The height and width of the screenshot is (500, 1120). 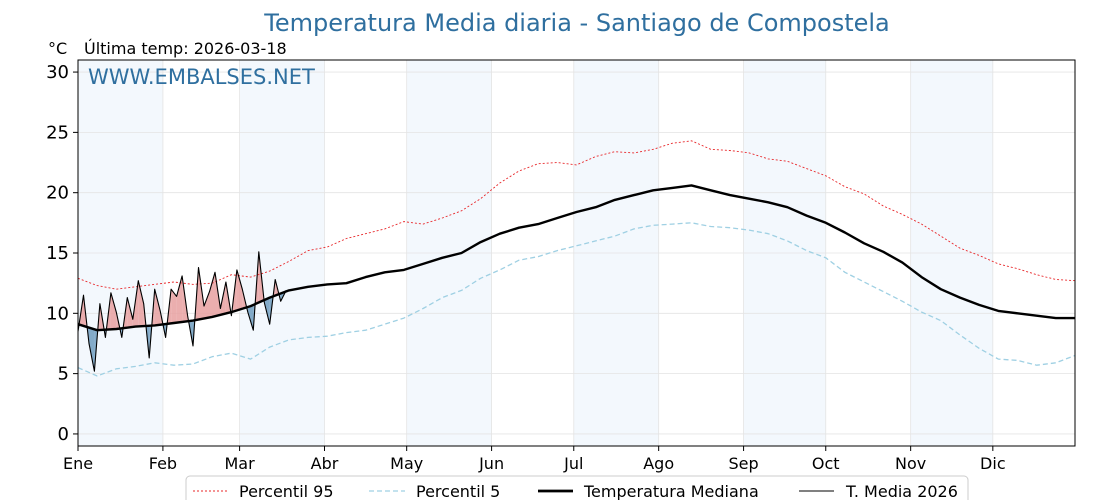 I want to click on x-tick-label-jun: Jun, so click(x=491, y=463).